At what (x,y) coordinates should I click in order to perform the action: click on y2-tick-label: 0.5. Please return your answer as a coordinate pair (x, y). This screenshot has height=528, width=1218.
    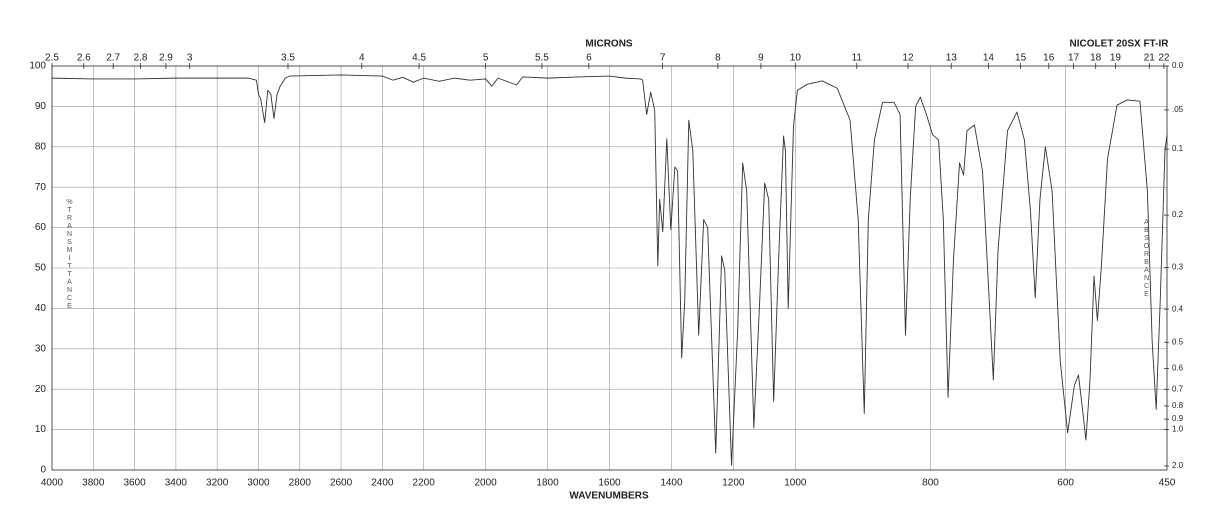
    Looking at the image, I should click on (1178, 341).